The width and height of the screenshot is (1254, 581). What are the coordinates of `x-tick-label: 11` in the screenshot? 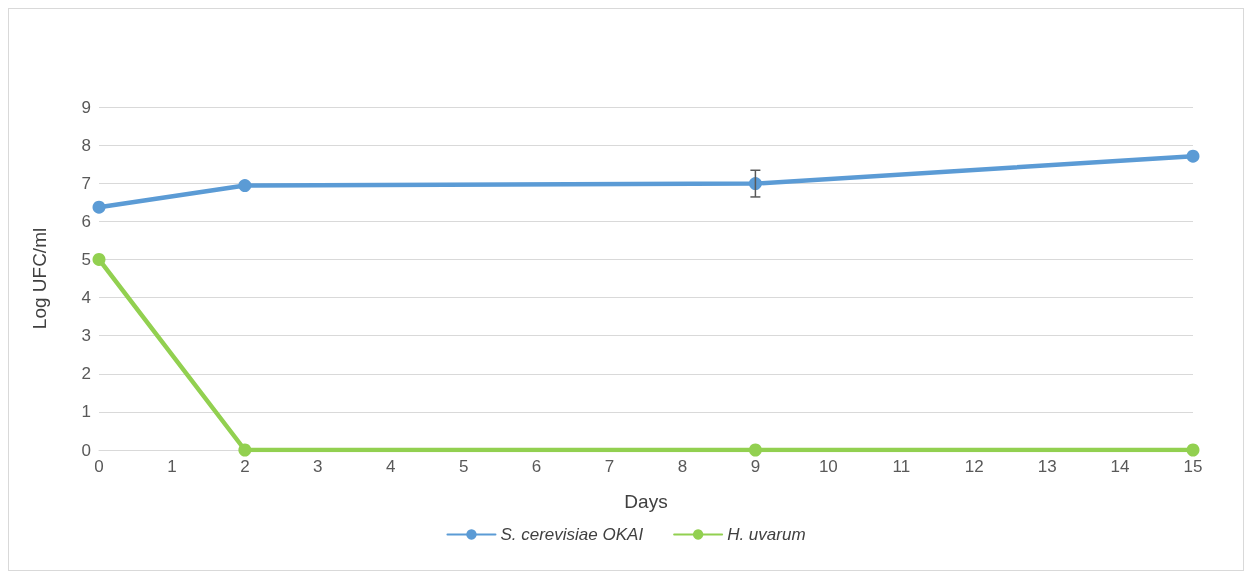 It's located at (901, 466).